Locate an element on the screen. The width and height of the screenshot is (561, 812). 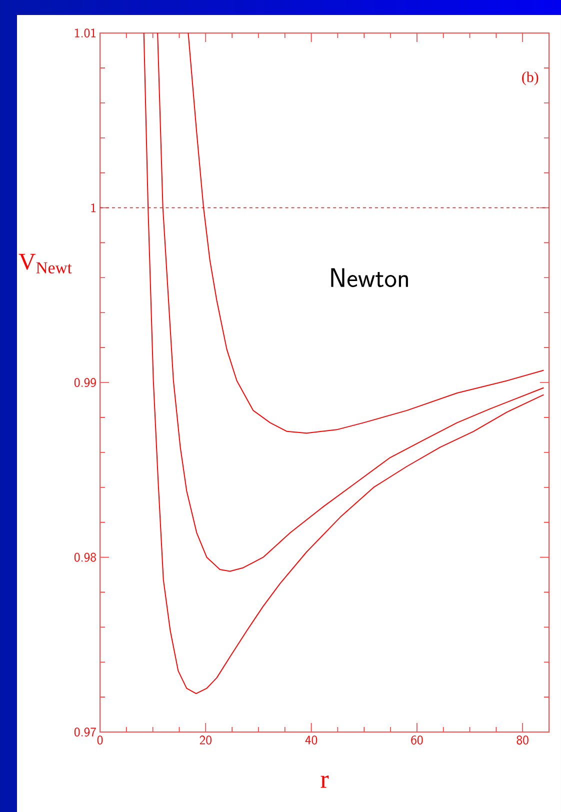
x-tick-label: 20 is located at coordinates (206, 740).